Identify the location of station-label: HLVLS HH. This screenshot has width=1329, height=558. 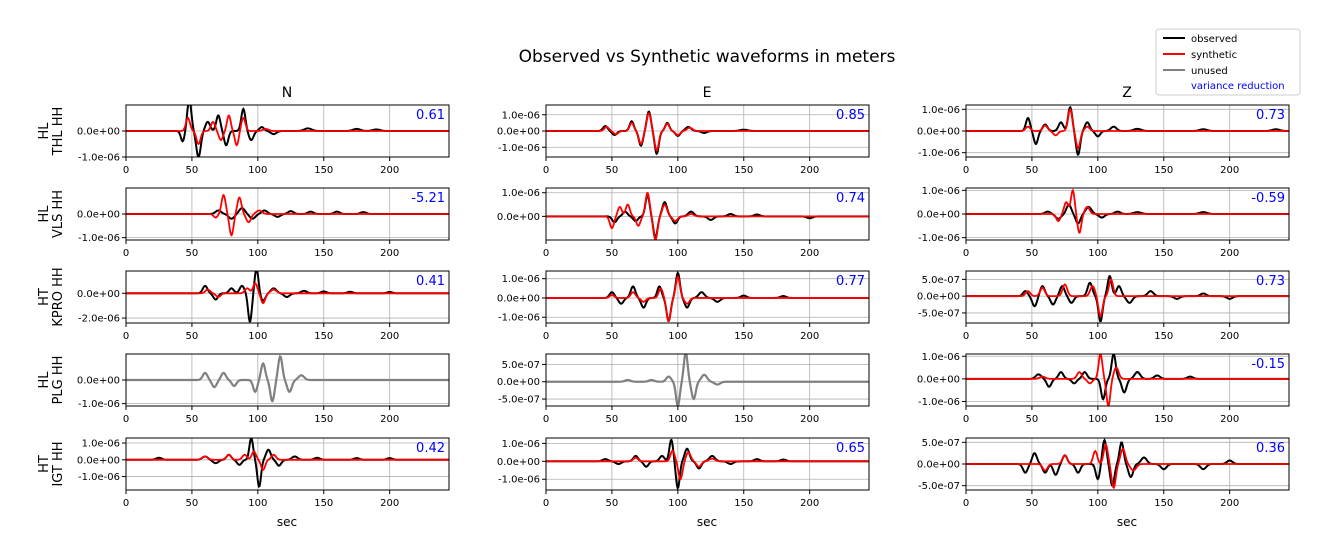
(51, 214).